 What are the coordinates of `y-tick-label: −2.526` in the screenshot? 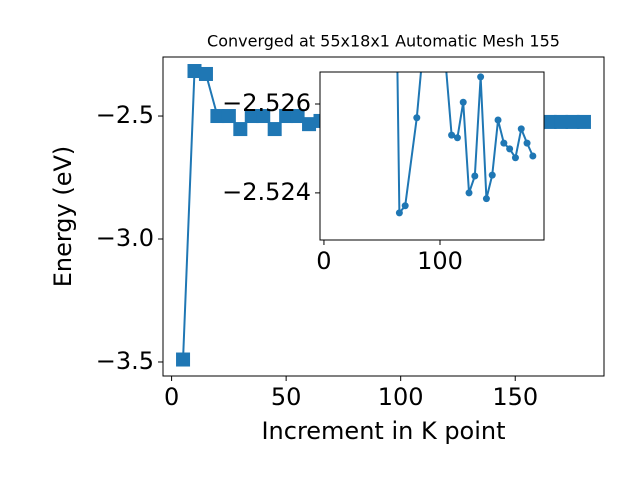 It's located at (266, 103).